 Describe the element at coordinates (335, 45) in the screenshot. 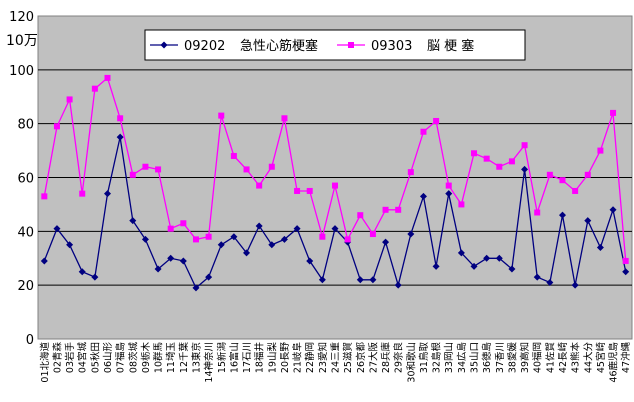

I see `legend-box` at that location.